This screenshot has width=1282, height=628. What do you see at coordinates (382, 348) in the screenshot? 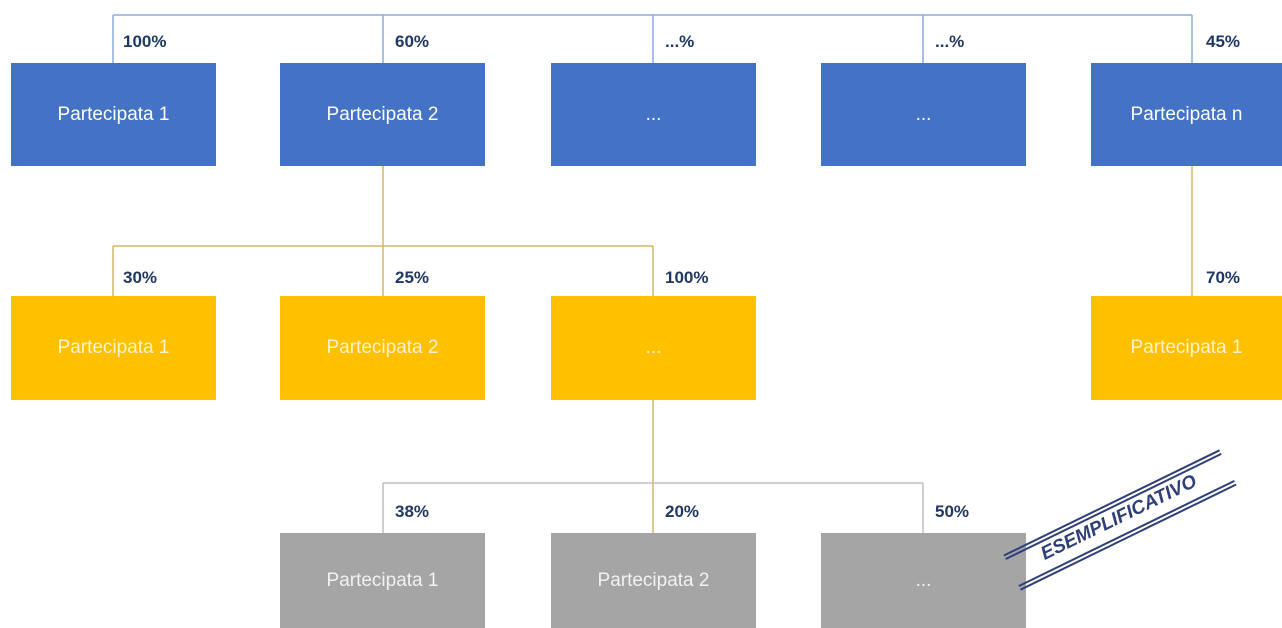
I see `level2-node: Partecipata 2` at bounding box center [382, 348].